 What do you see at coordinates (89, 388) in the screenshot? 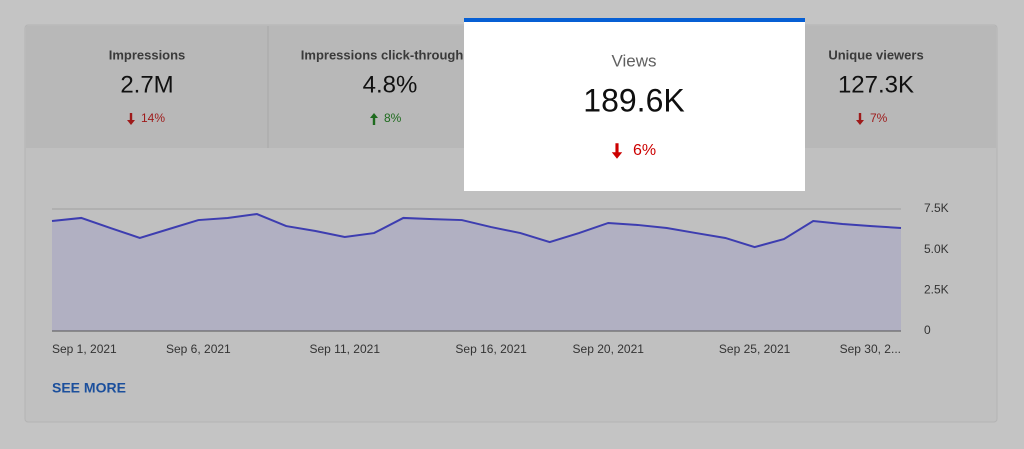
I see `see-more-link: SEE MORE` at bounding box center [89, 388].